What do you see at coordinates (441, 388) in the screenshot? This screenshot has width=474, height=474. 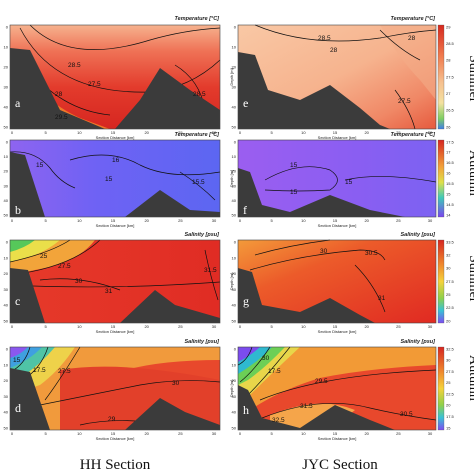 I see `colorbar-autumn-salinity` at bounding box center [441, 388].